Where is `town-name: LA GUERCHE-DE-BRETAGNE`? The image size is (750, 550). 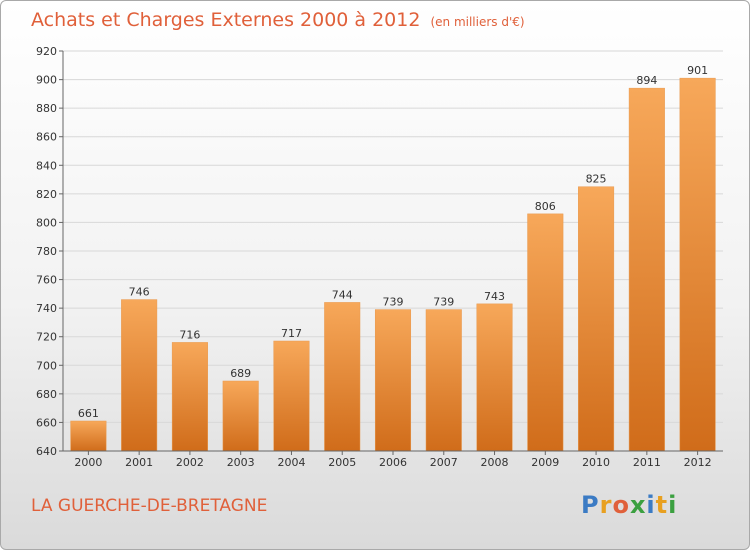 town-name: LA GUERCHE-DE-BRETAGNE is located at coordinates (149, 506).